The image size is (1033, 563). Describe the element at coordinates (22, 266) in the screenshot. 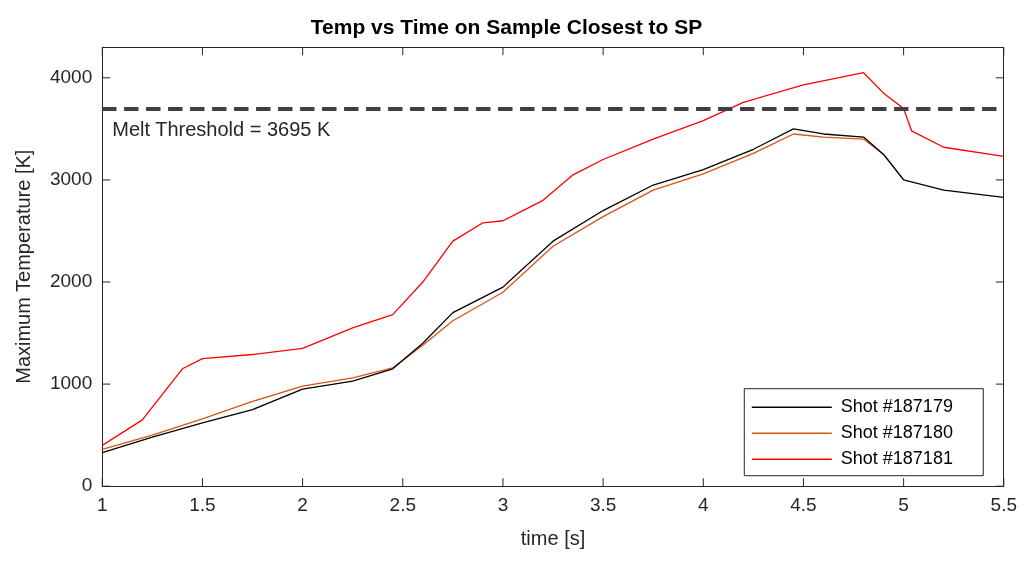

I see `y-axis-title: Maximum Temperature [K]` at that location.